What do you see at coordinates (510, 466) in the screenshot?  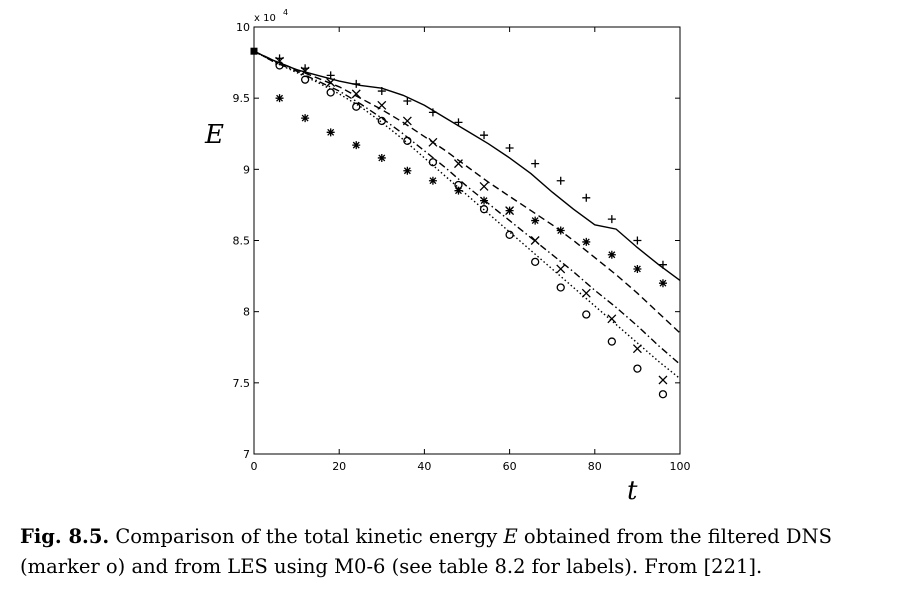 I see `x-tick-label: 60` at bounding box center [510, 466].